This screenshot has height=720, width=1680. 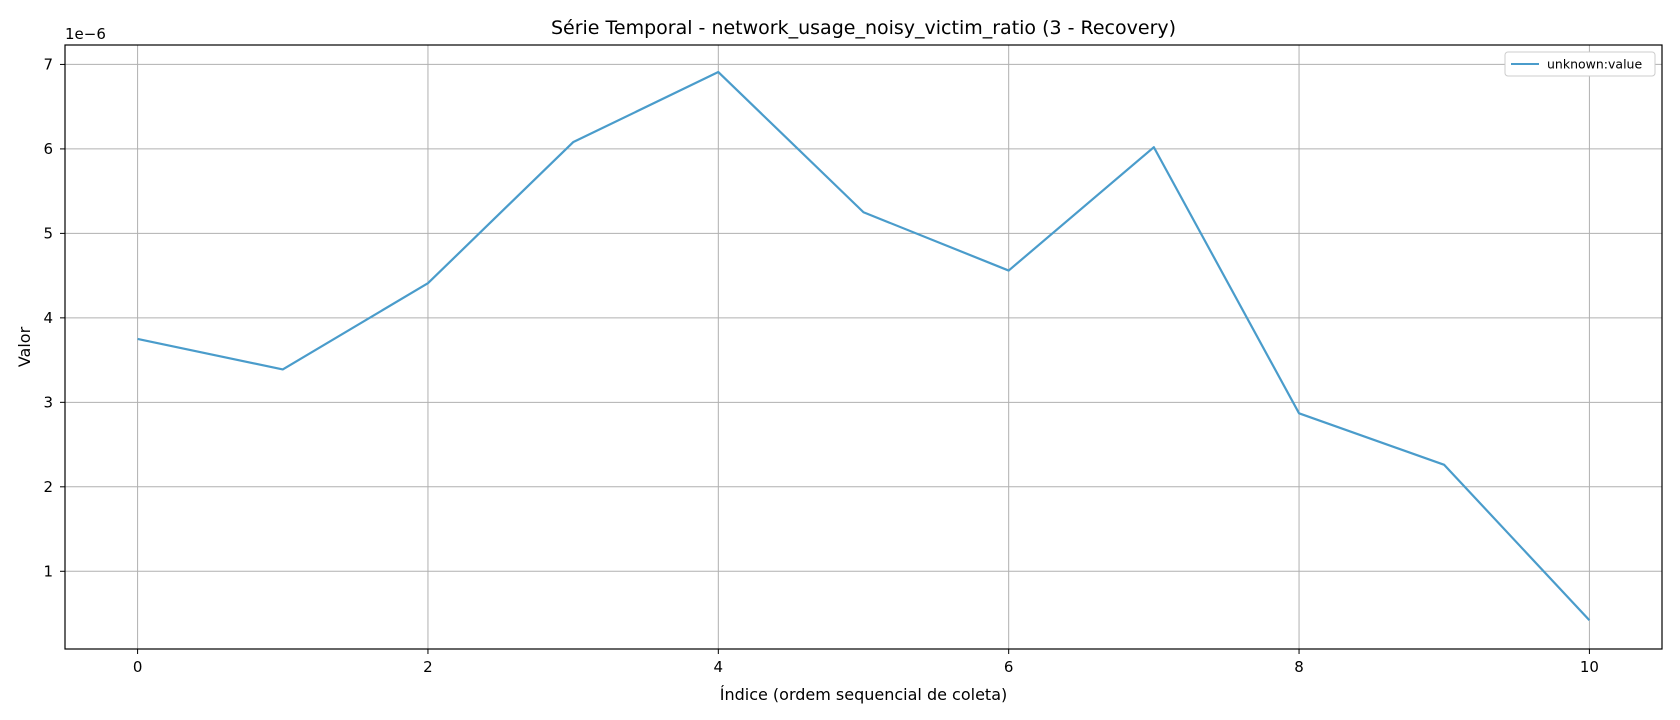 What do you see at coordinates (48, 571) in the screenshot?
I see `y-tick-label: 1` at bounding box center [48, 571].